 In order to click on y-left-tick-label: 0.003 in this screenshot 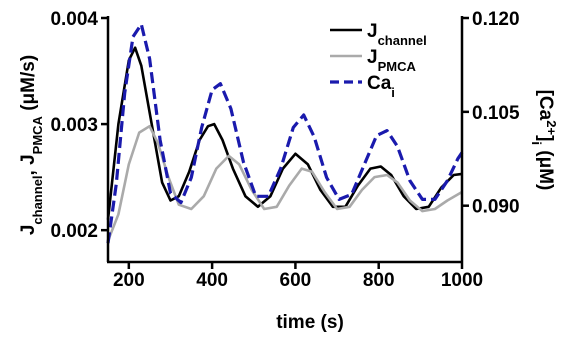, I will do `click(74, 125)`.